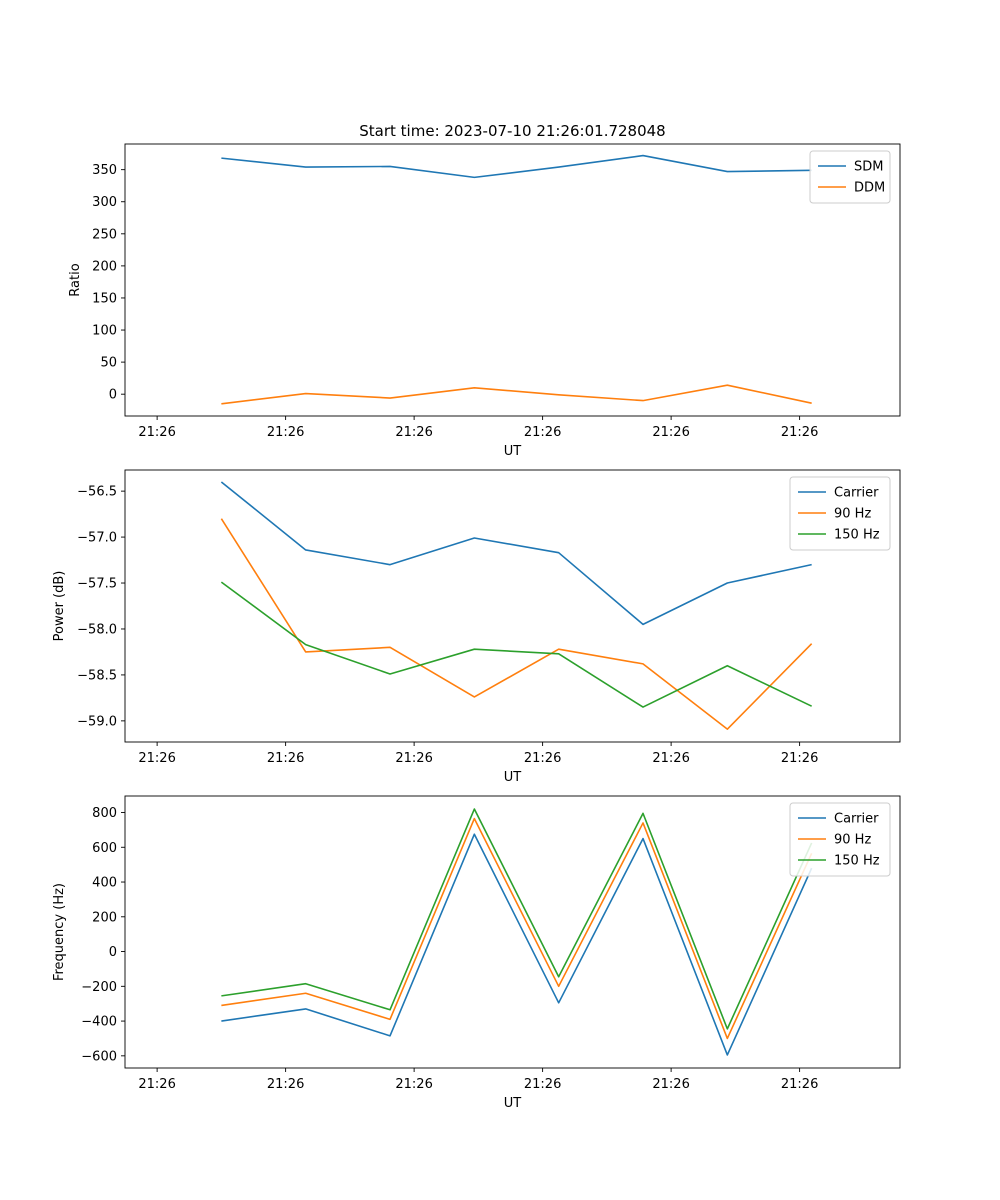 This screenshot has width=1000, height=1200. Describe the element at coordinates (99, 1022) in the screenshot. I see `y-tick-label: −400` at that location.